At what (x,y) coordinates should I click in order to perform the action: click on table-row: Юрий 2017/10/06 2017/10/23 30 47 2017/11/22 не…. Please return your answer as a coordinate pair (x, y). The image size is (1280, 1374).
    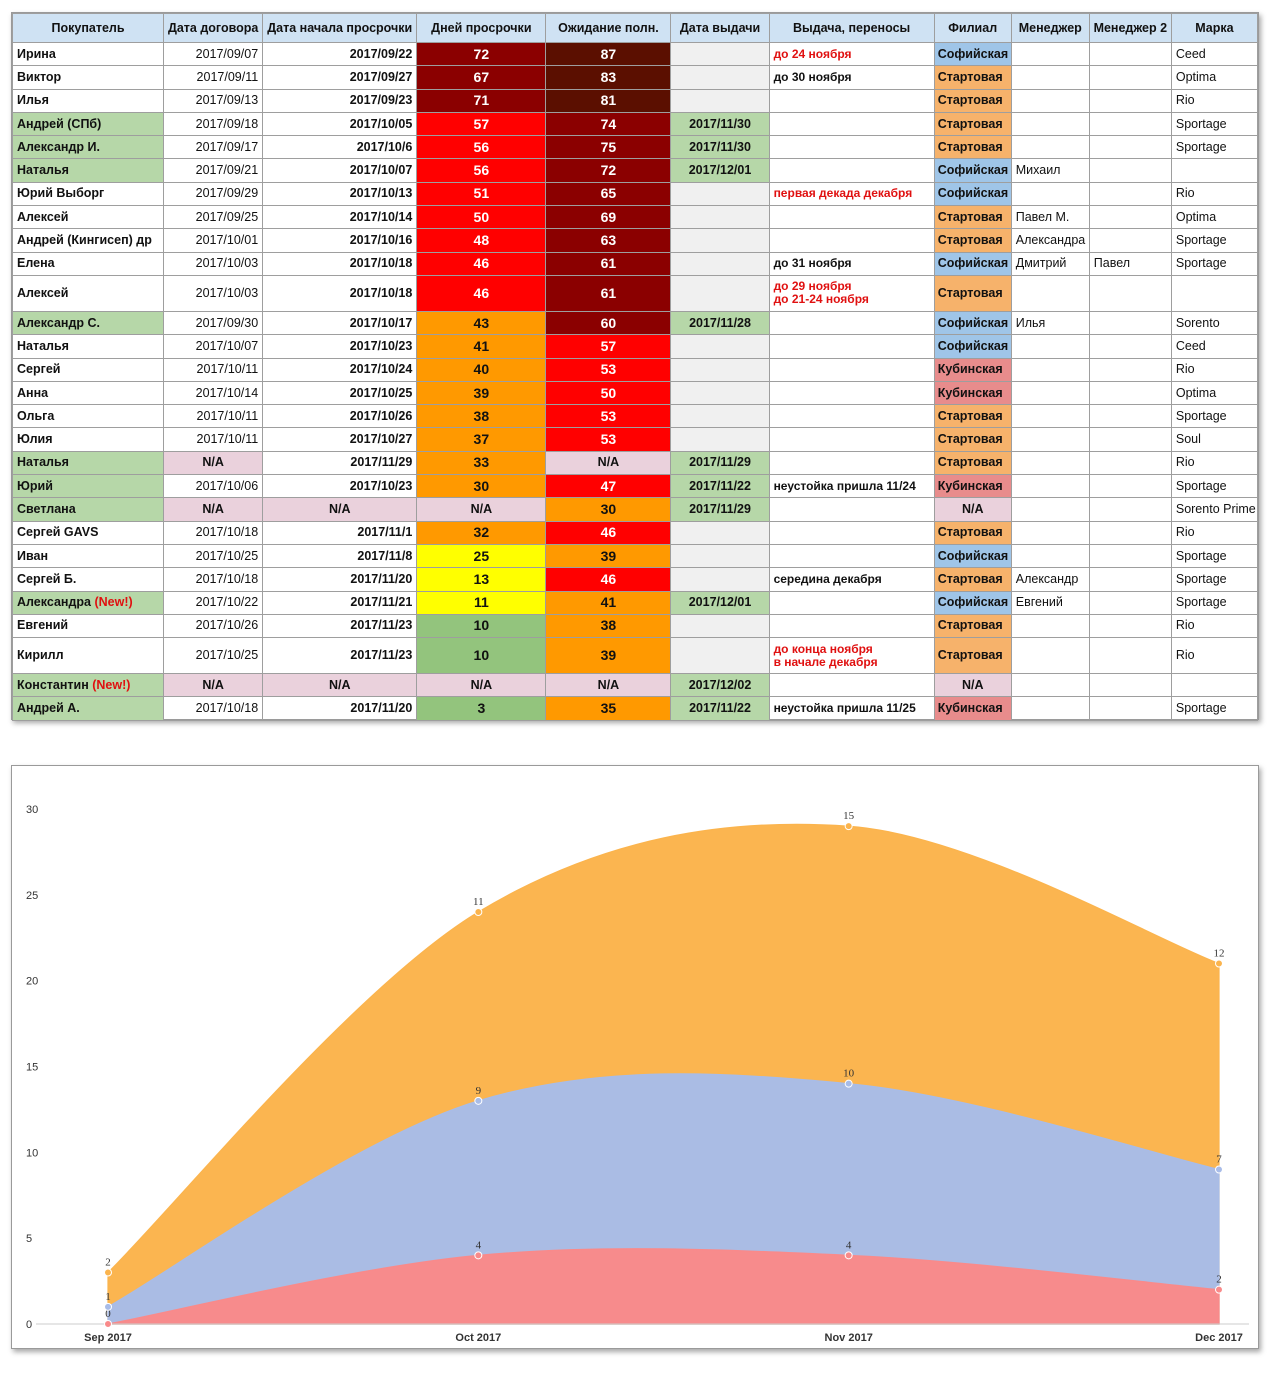
    Looking at the image, I should click on (635, 486).